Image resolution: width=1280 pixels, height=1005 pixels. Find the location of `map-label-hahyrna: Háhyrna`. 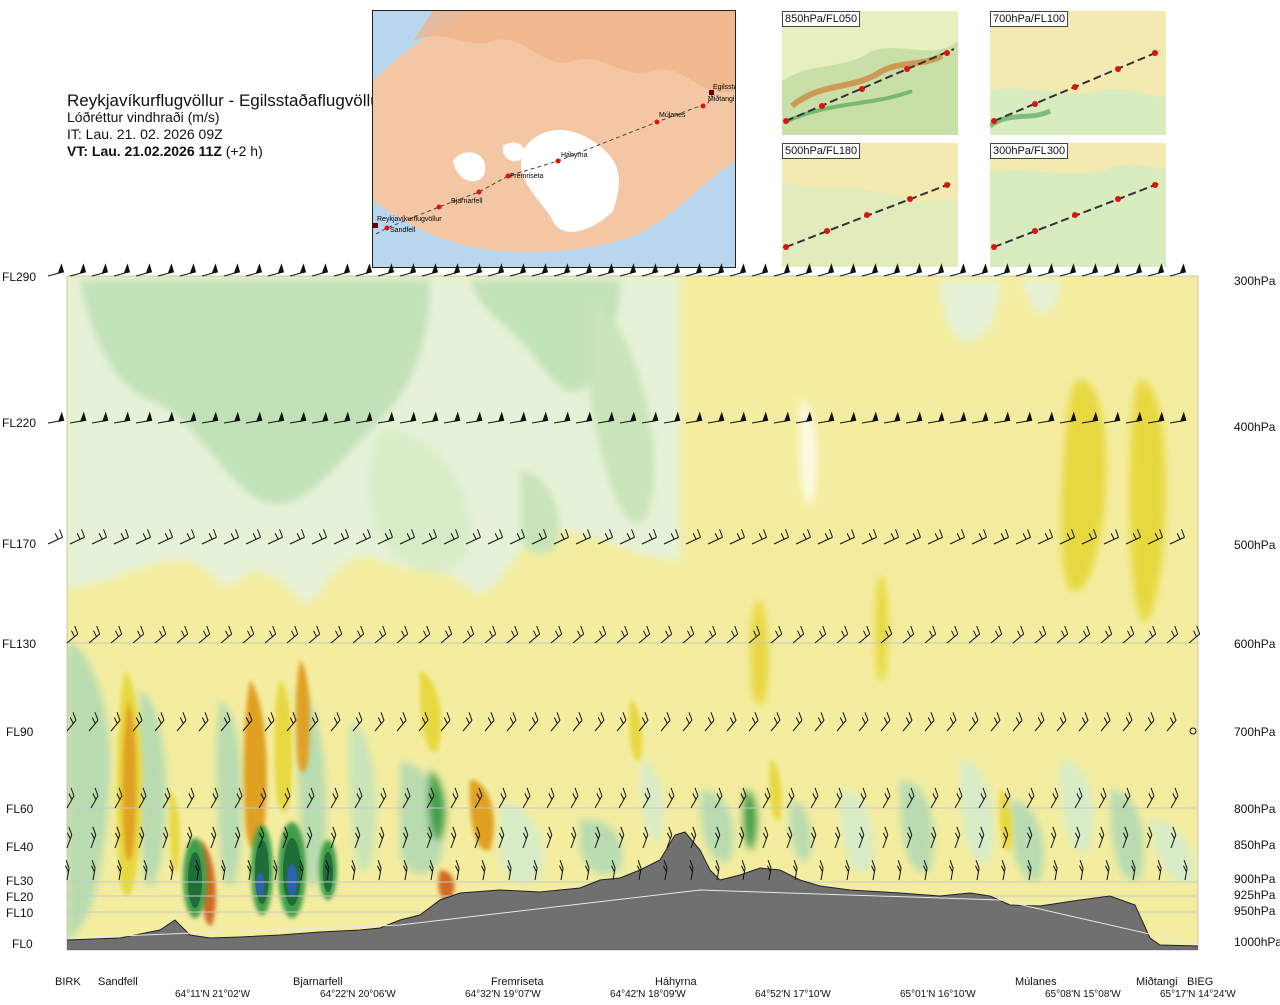

map-label-hahyrna: Háhyrna is located at coordinates (574, 155).